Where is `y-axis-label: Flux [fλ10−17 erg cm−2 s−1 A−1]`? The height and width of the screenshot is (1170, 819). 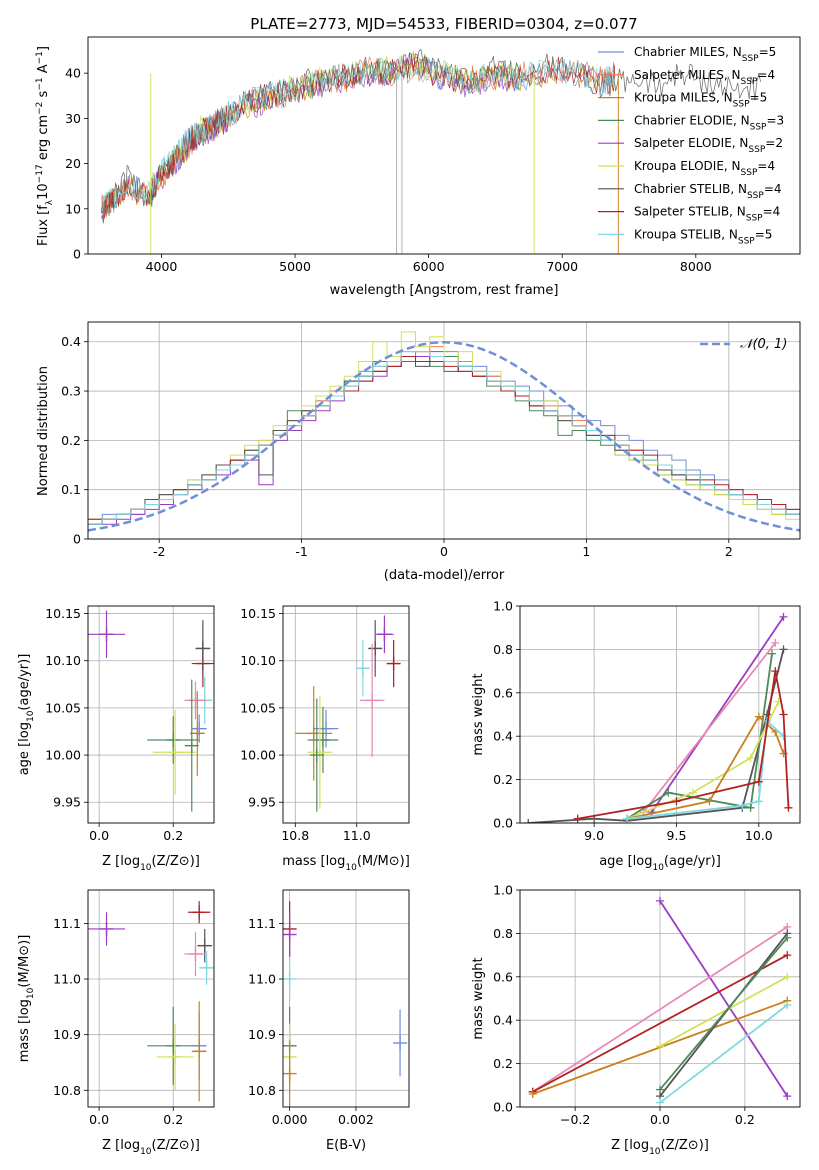
y-axis-label: Flux [fλ10−17 erg cm−2 s−1 A−1] is located at coordinates (45, 146).